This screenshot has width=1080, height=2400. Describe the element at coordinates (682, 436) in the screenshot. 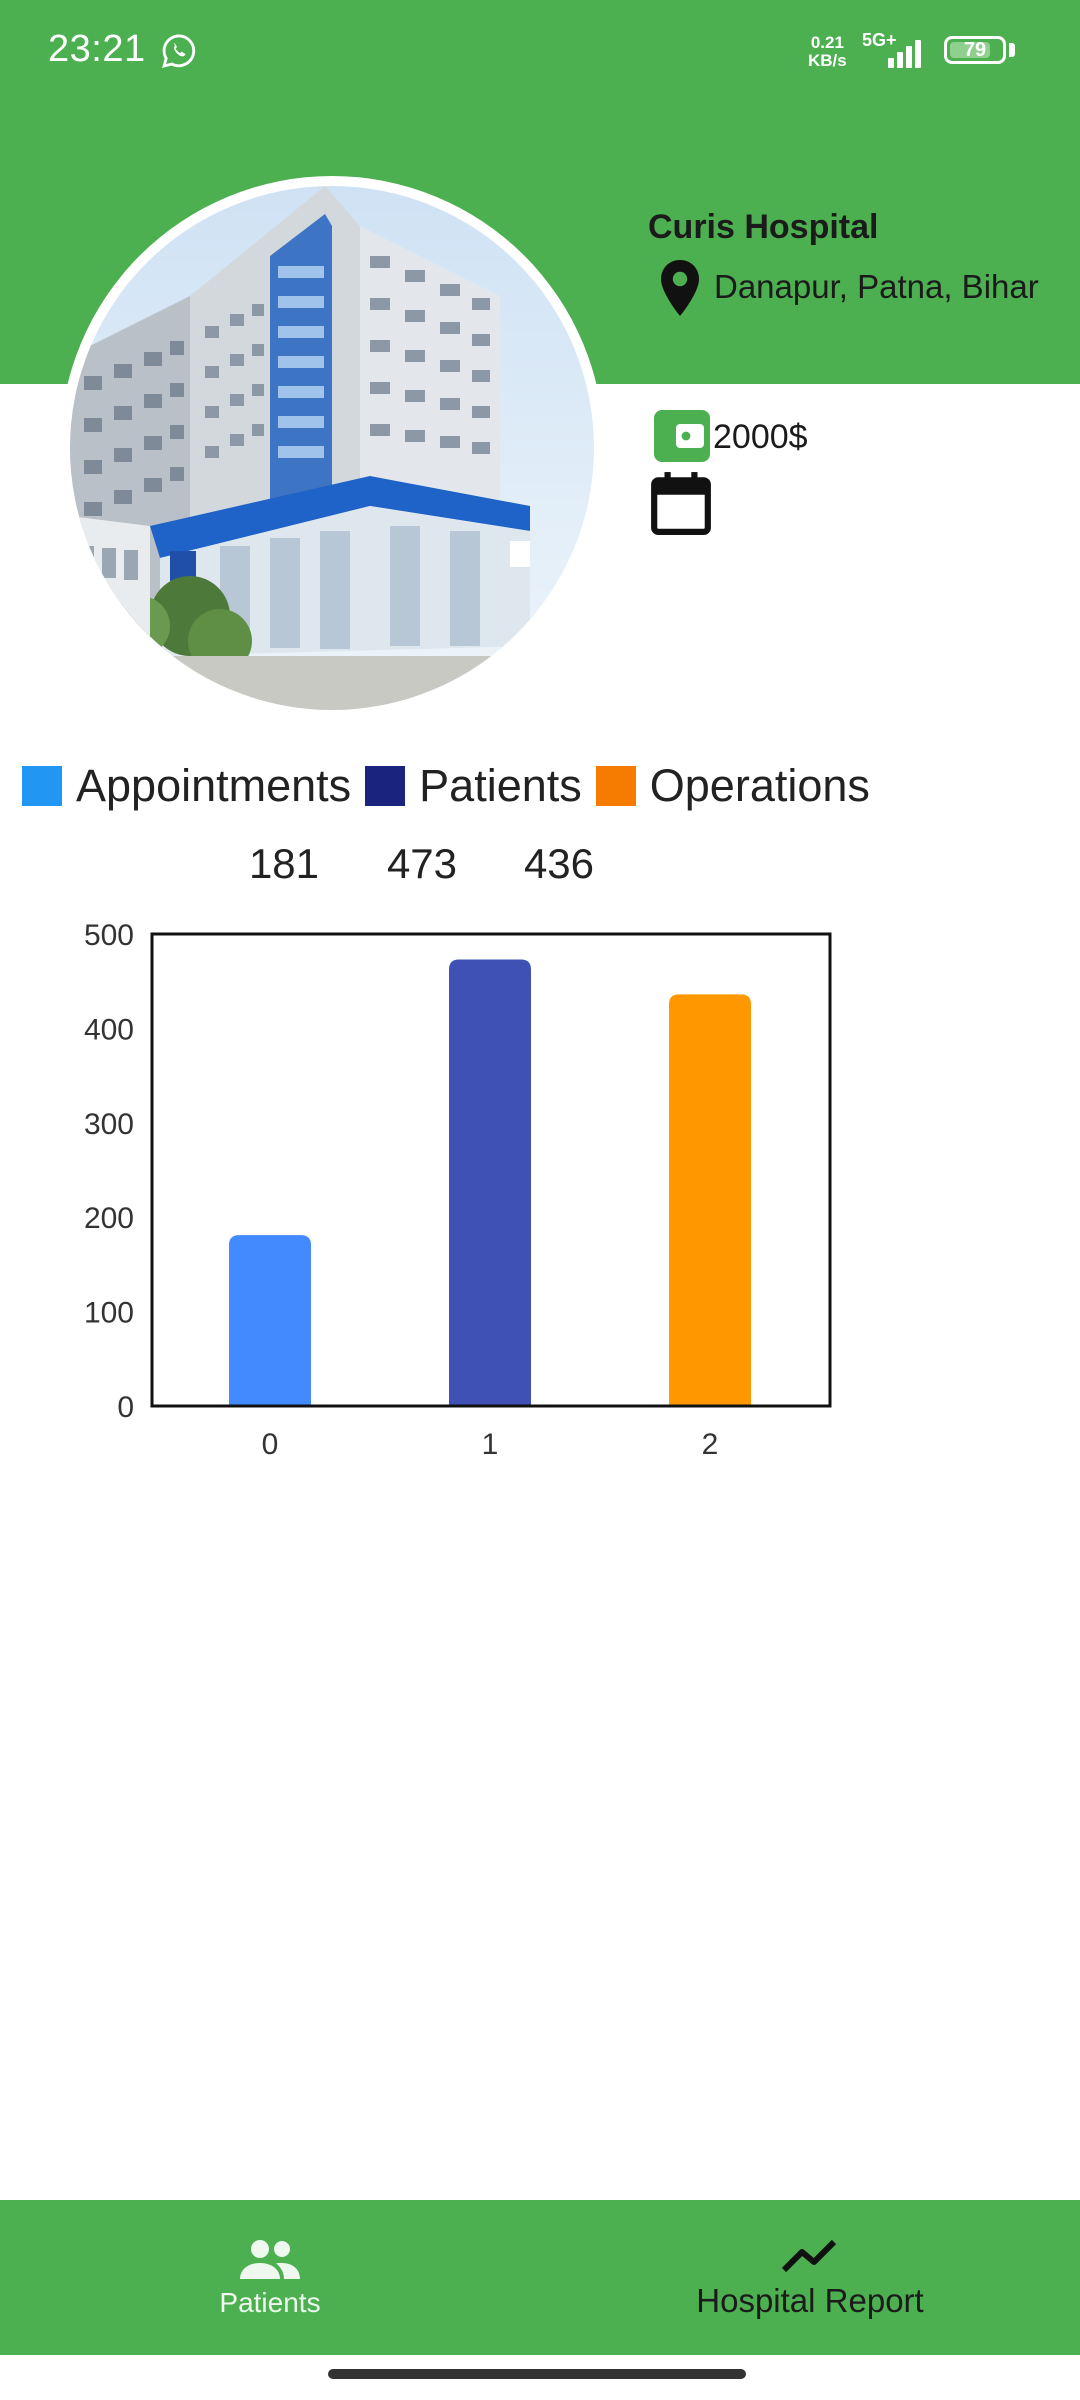

I see `wallet-icon` at that location.